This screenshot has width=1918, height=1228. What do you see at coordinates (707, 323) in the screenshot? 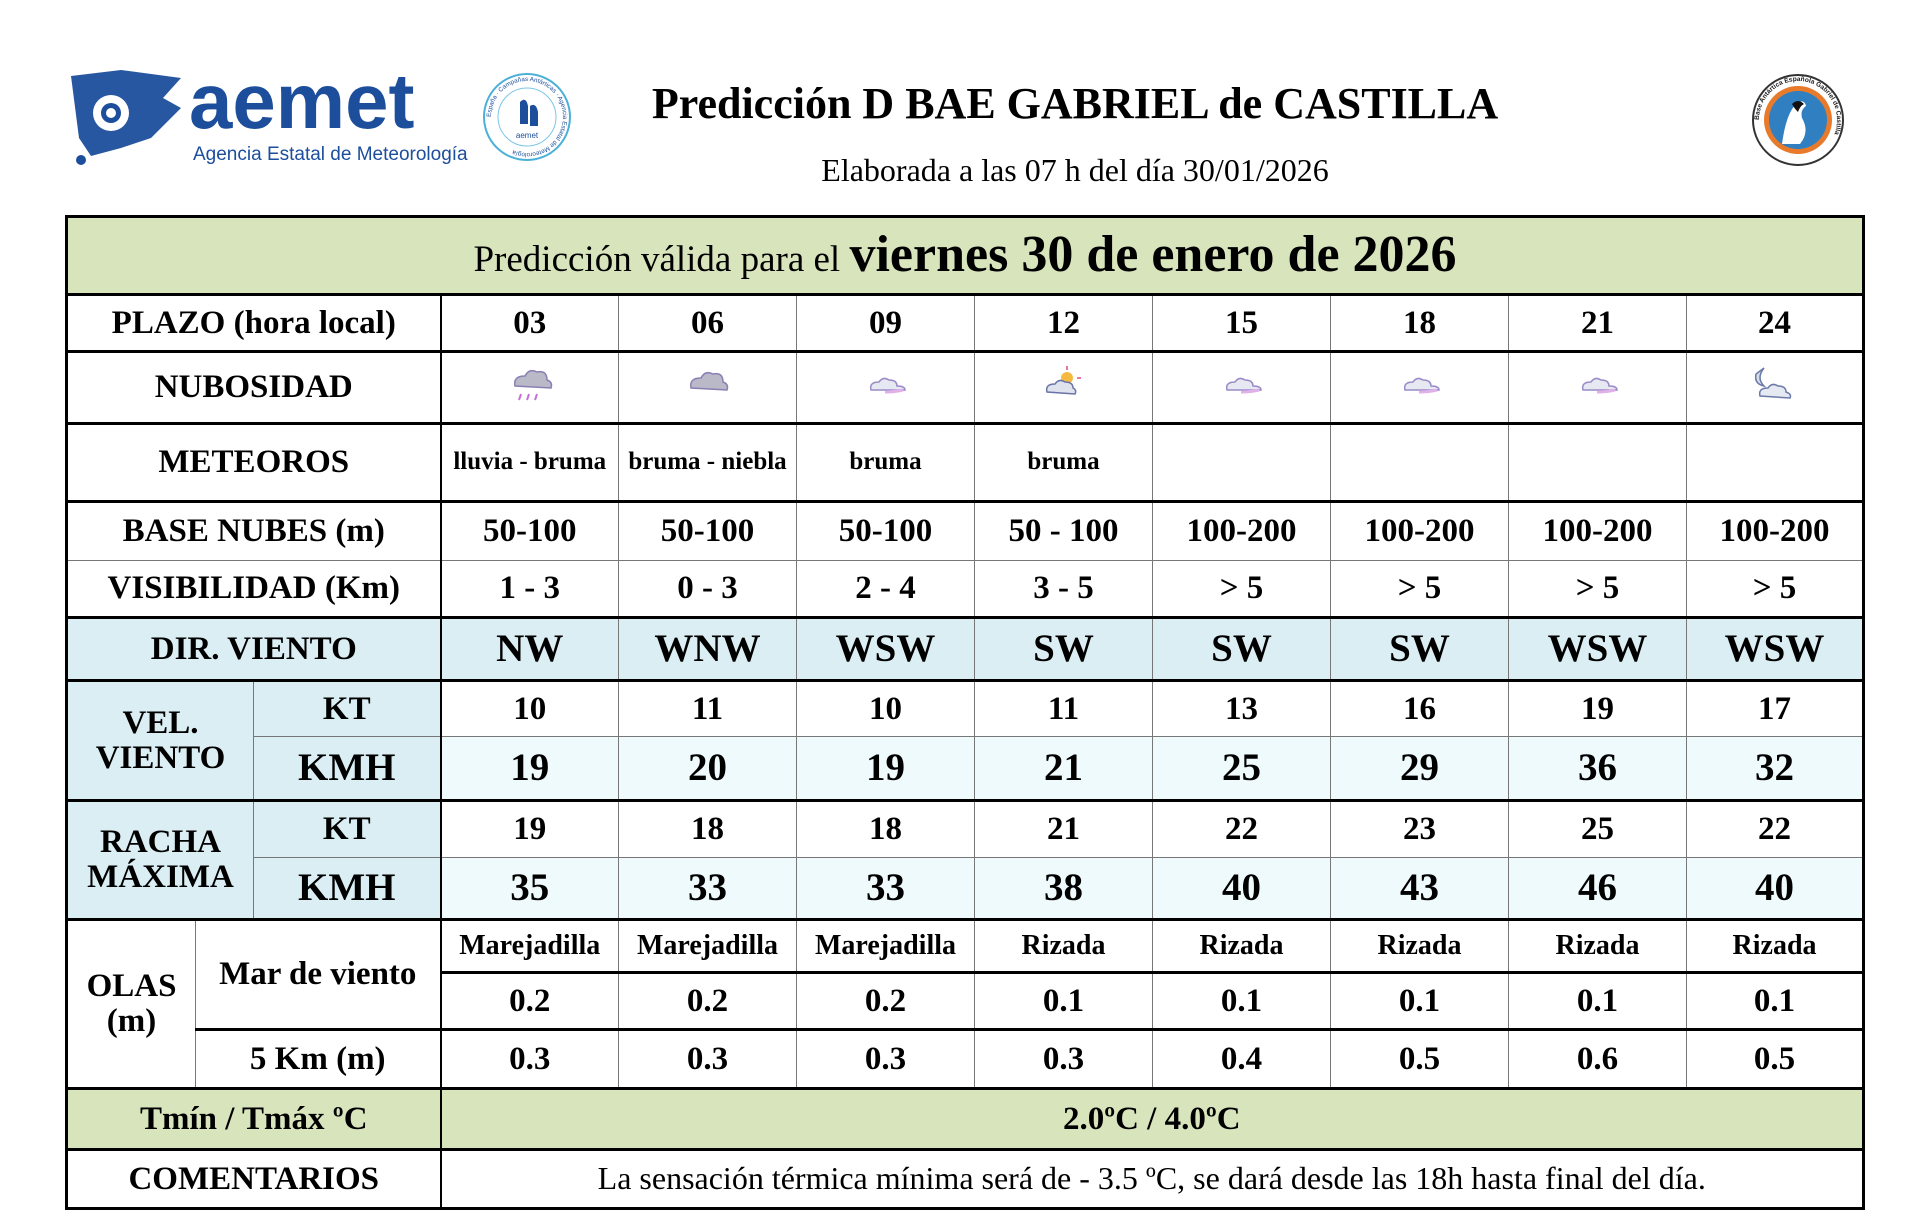
I see `plazo-cell: 06` at bounding box center [707, 323].